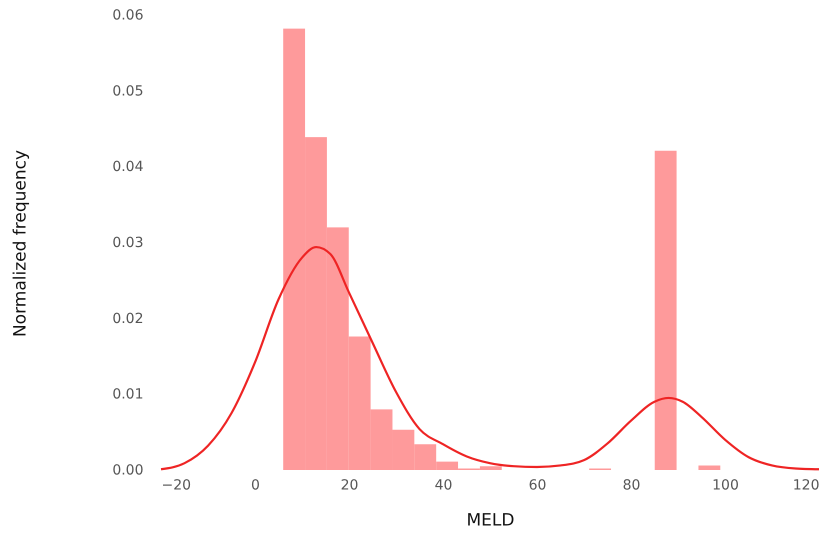 The height and width of the screenshot is (541, 837). What do you see at coordinates (128, 243) in the screenshot?
I see `y-tick-label: 0.03` at bounding box center [128, 243].